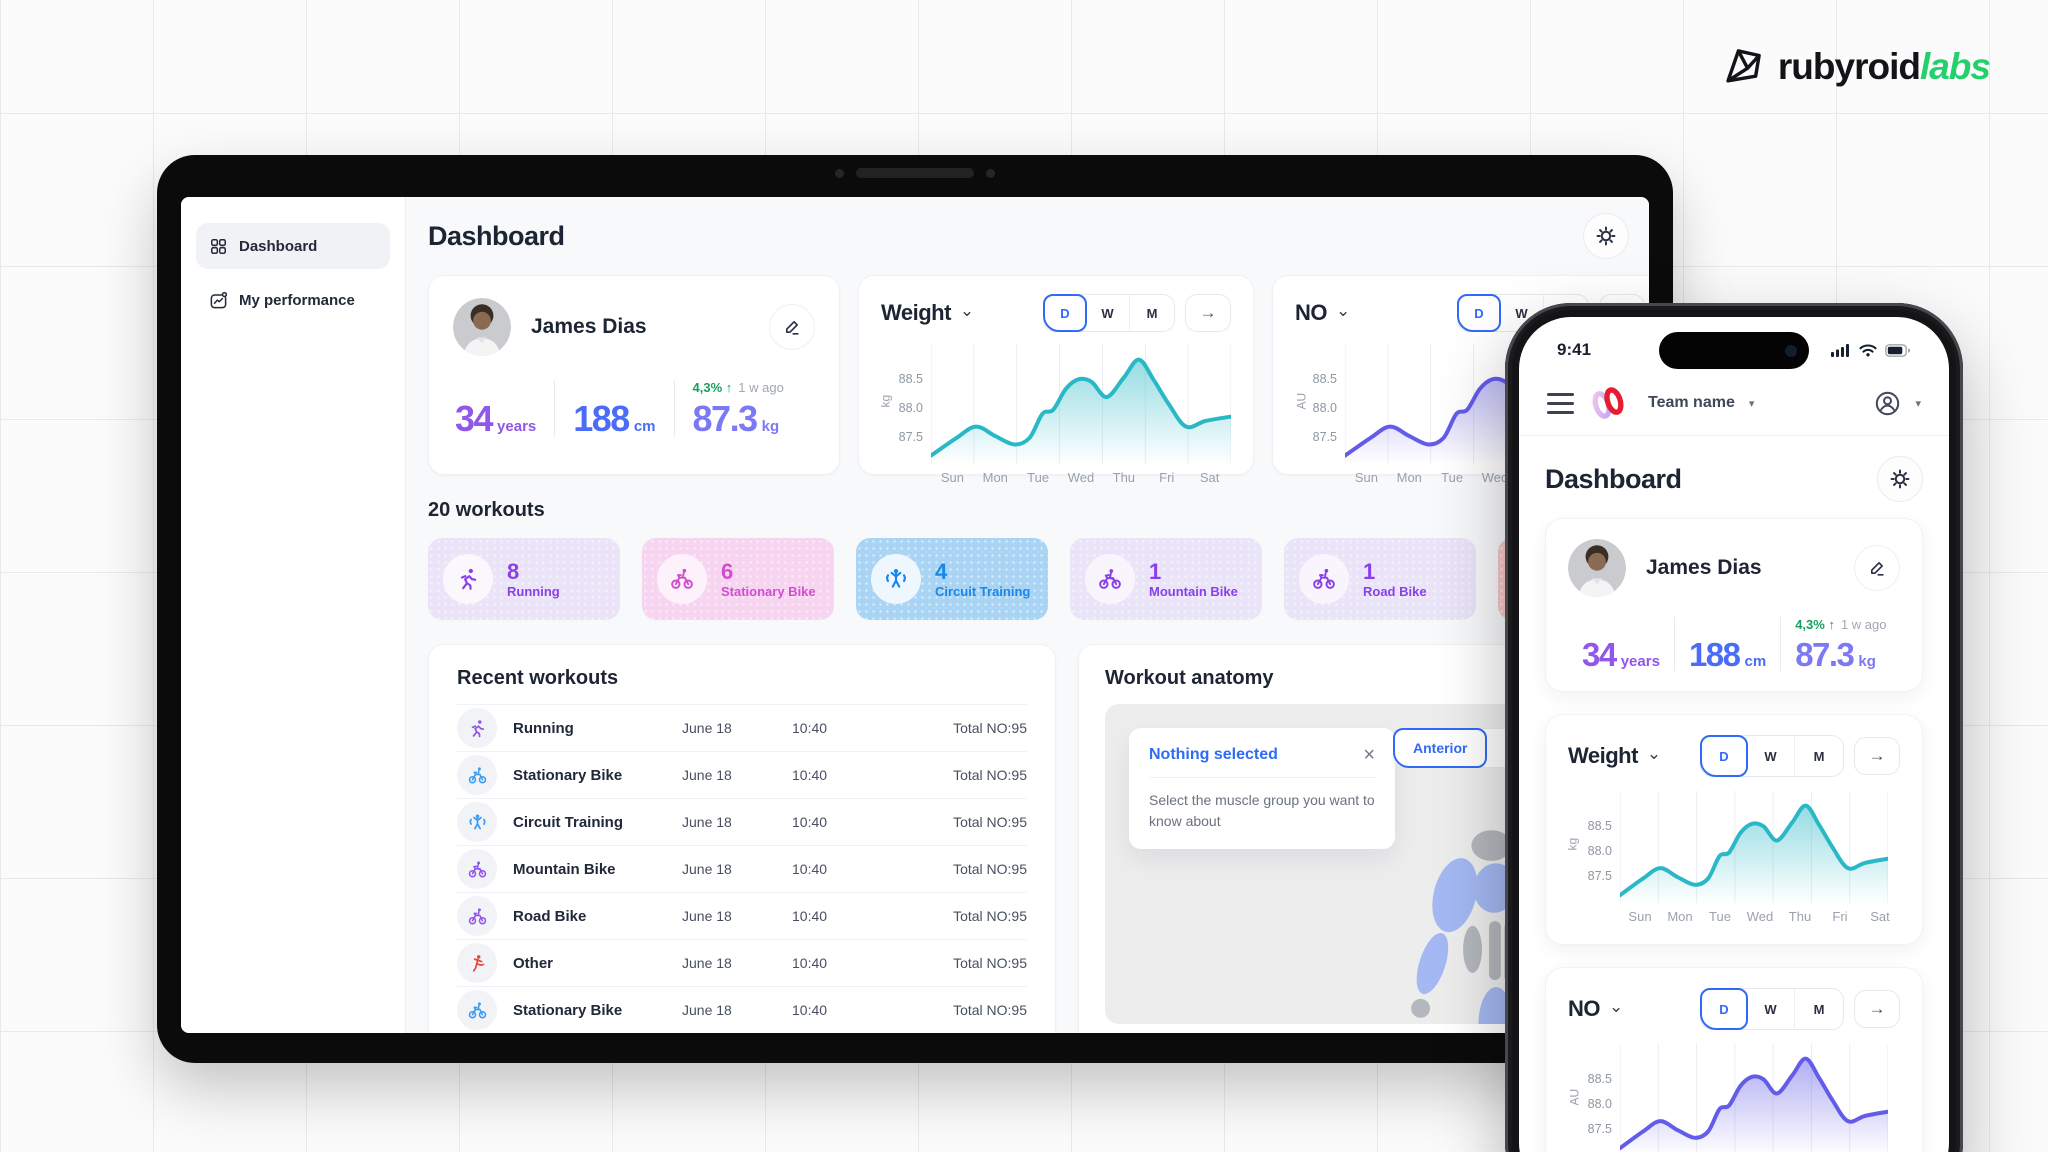 This screenshot has width=2048, height=1152. I want to click on workout-row: Mountain Bike June 18 10:40 Total NO:95, so click(742, 868).